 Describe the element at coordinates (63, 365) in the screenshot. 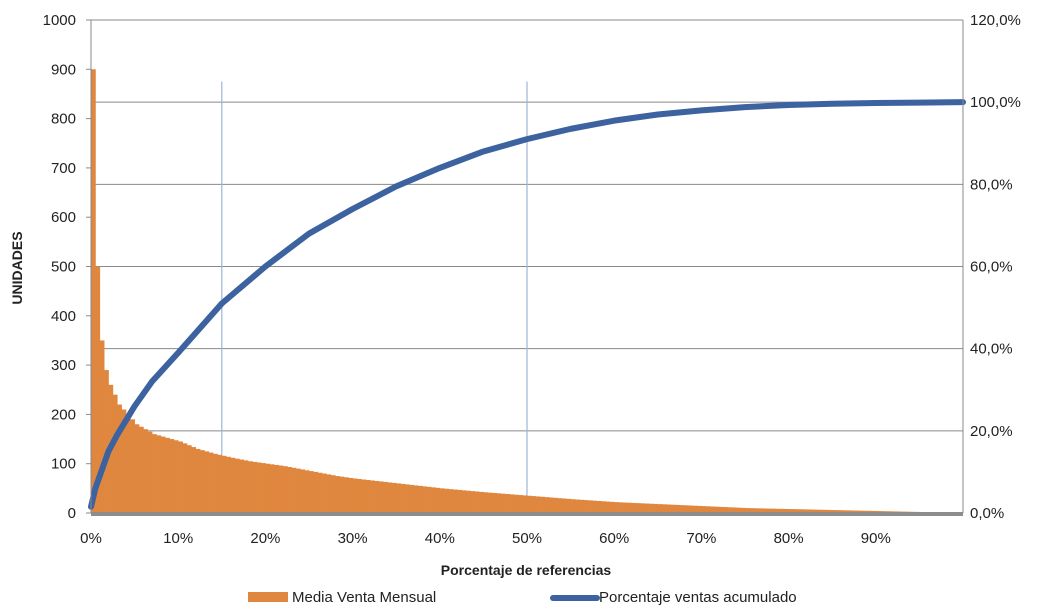

I see `y-left-tick-label: 300` at that location.